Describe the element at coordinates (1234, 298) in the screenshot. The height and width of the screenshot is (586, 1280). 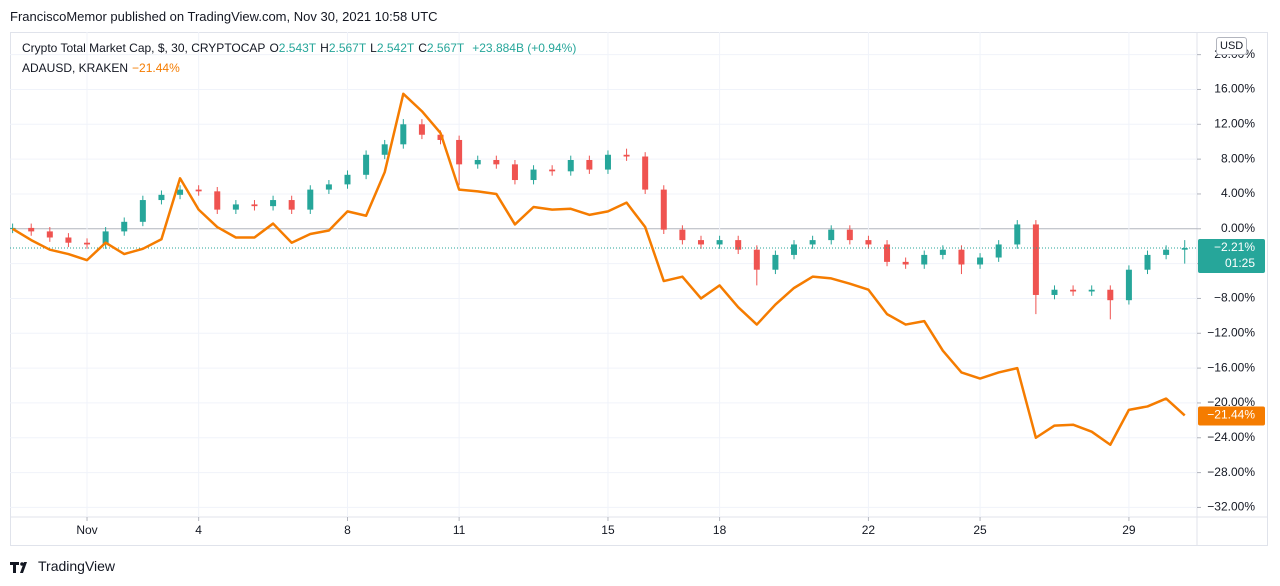
I see `y-tick-label: −8.00%` at that location.